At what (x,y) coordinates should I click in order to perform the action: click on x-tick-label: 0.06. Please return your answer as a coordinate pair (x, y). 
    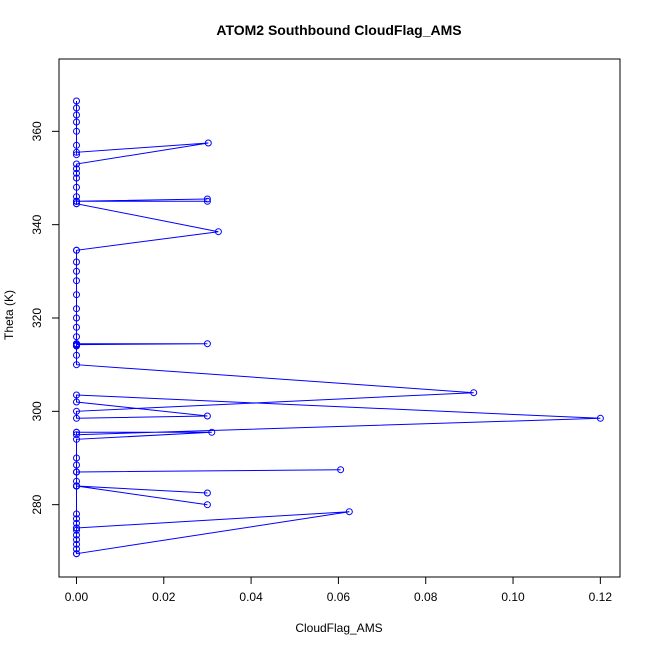
    Looking at the image, I should click on (339, 597).